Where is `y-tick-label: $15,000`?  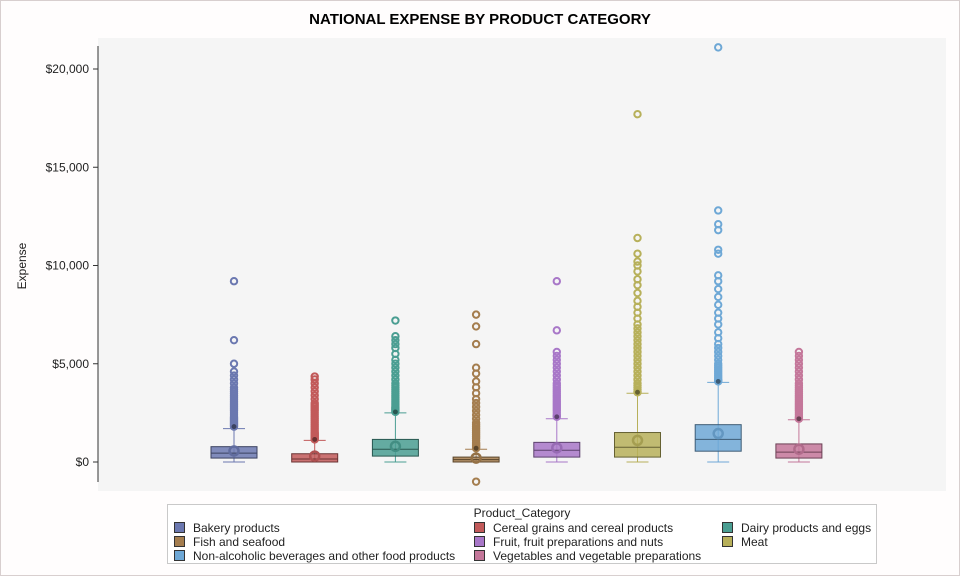 y-tick-label: $15,000 is located at coordinates (68, 167).